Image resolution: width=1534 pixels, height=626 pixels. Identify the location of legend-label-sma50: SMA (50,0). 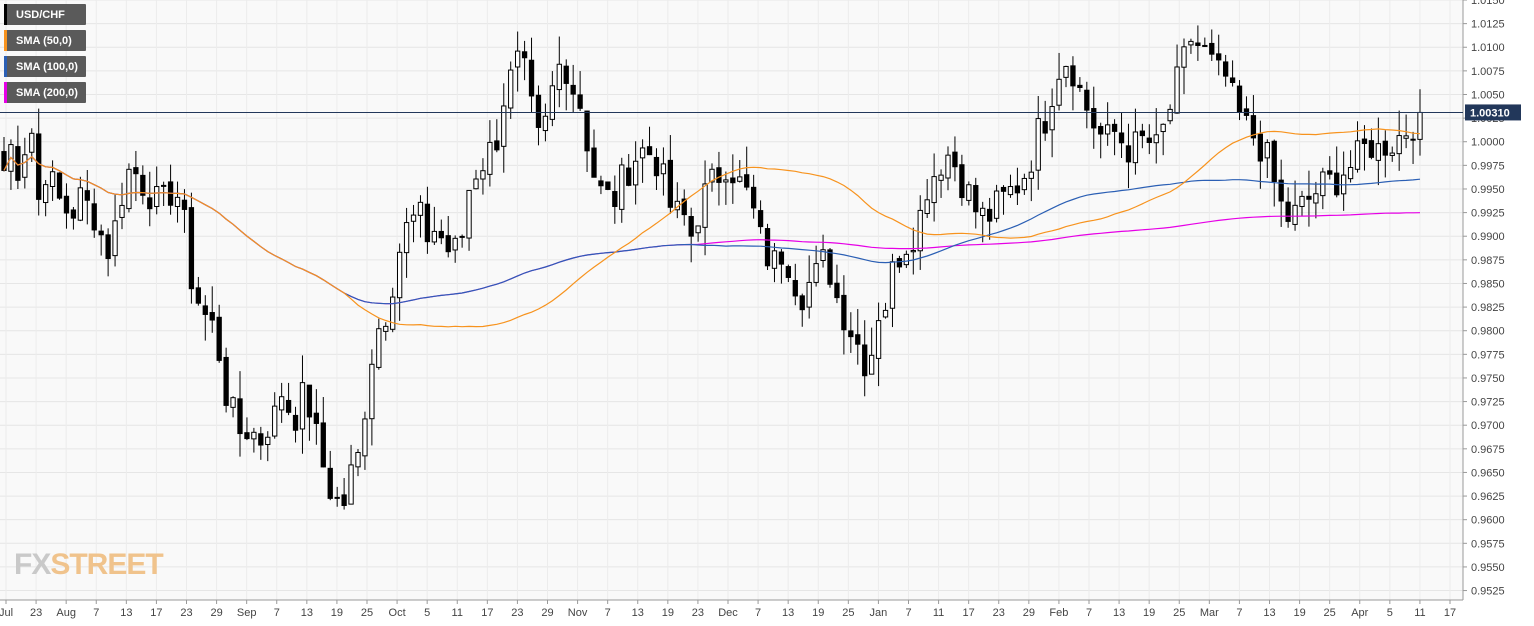
(44, 40).